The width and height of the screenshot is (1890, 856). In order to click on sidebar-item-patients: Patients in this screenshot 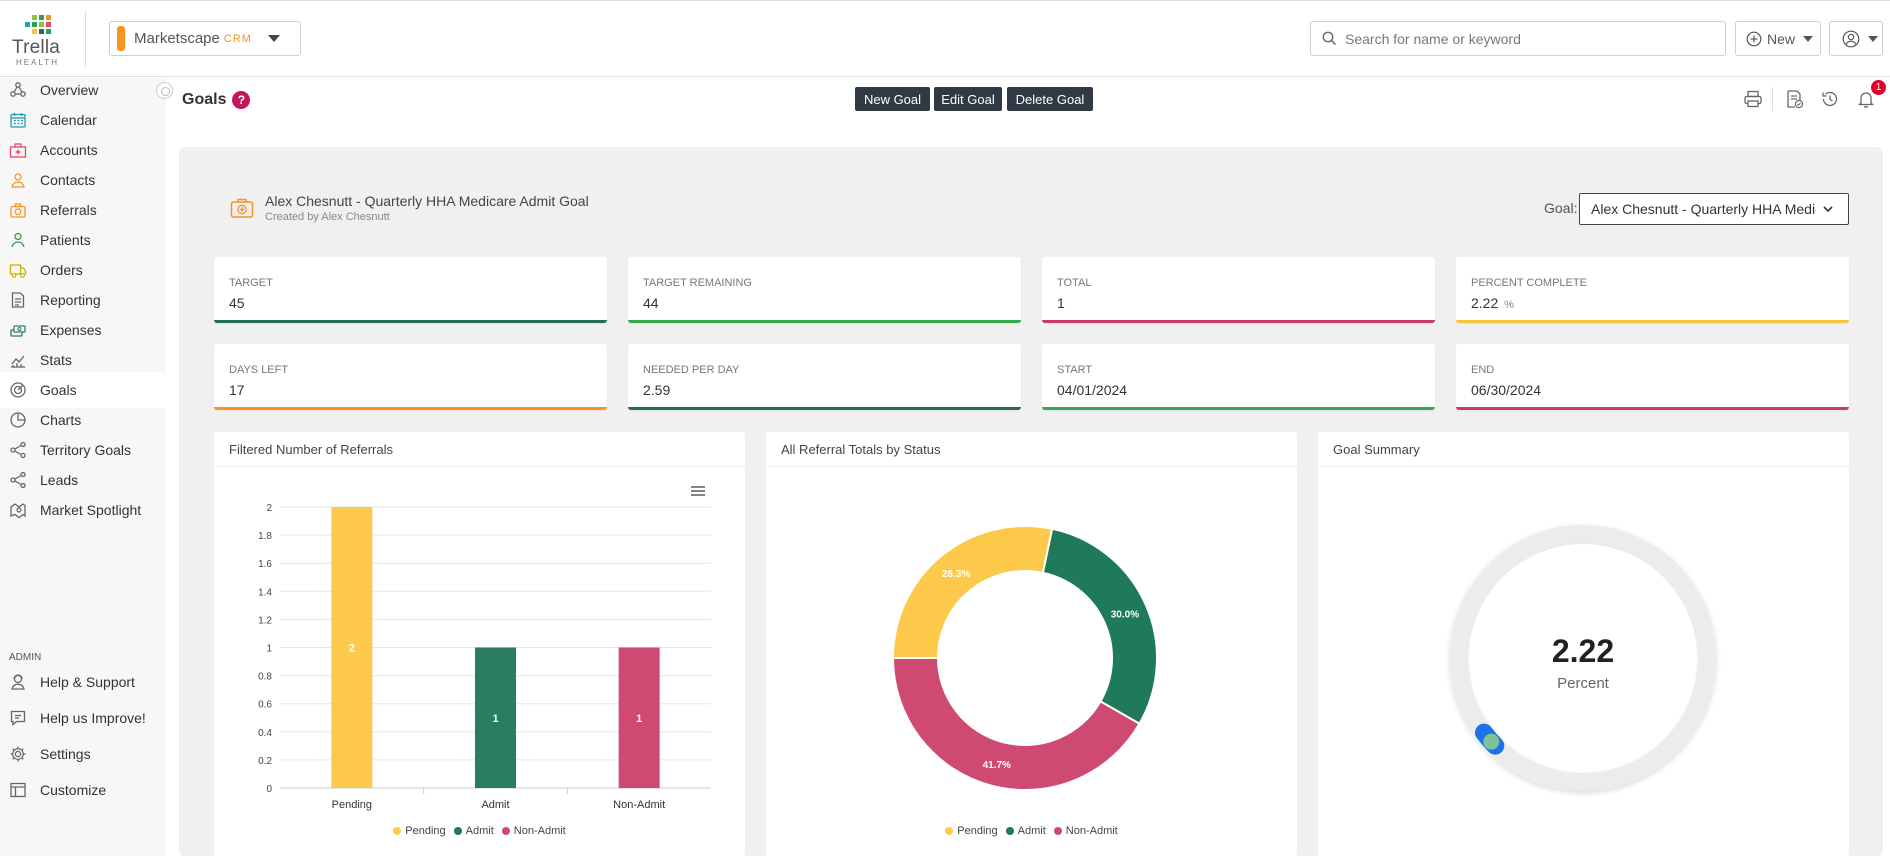, I will do `click(83, 240)`.